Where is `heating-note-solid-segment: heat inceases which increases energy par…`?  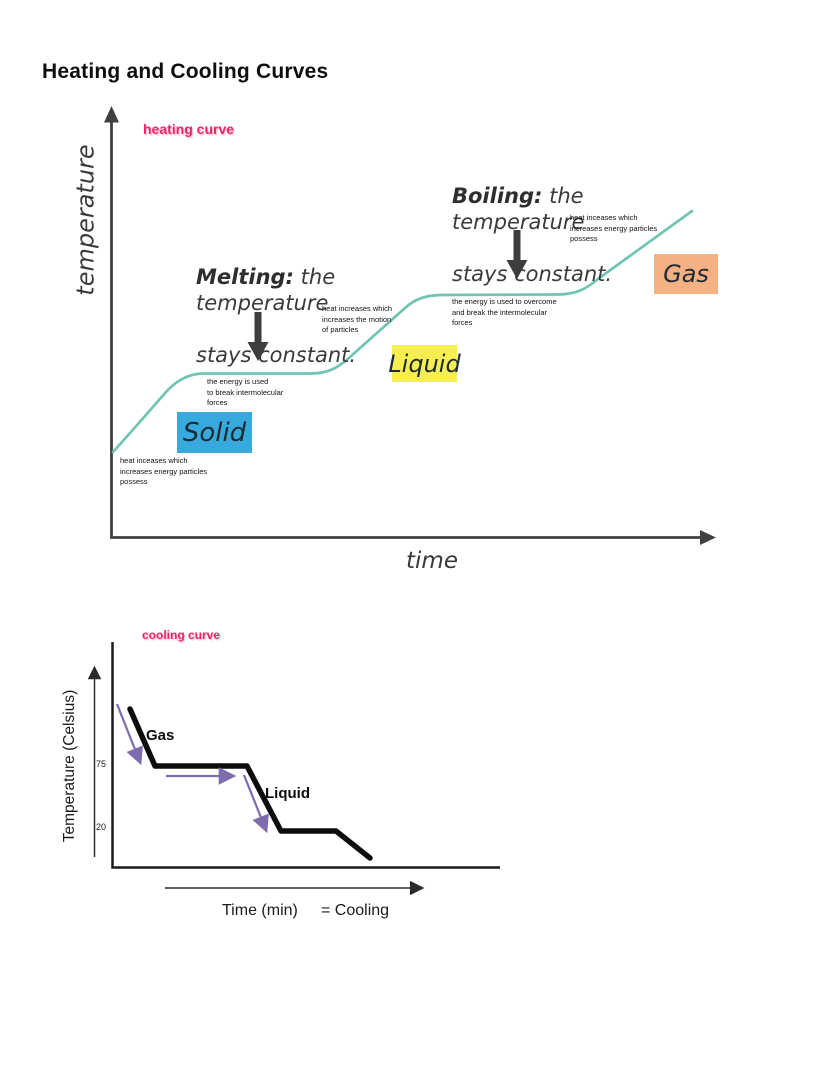
heating-note-solid-segment: heat inceases which increases energy par… is located at coordinates (164, 471).